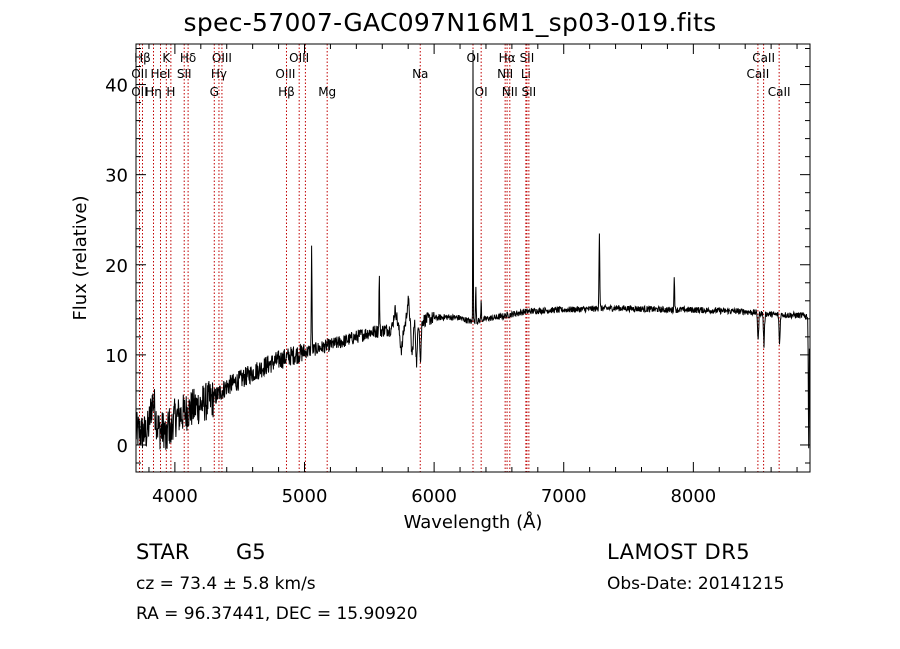 The width and height of the screenshot is (900, 649). I want to click on line-label: Hη, so click(153, 92).